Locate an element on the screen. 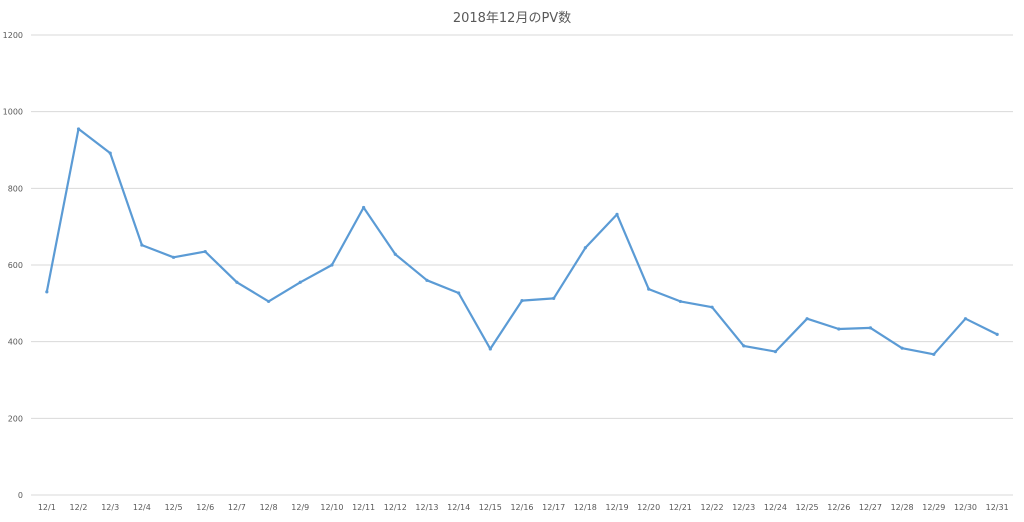 The height and width of the screenshot is (522, 1024). x-tick-label: 12/27 is located at coordinates (870, 507).